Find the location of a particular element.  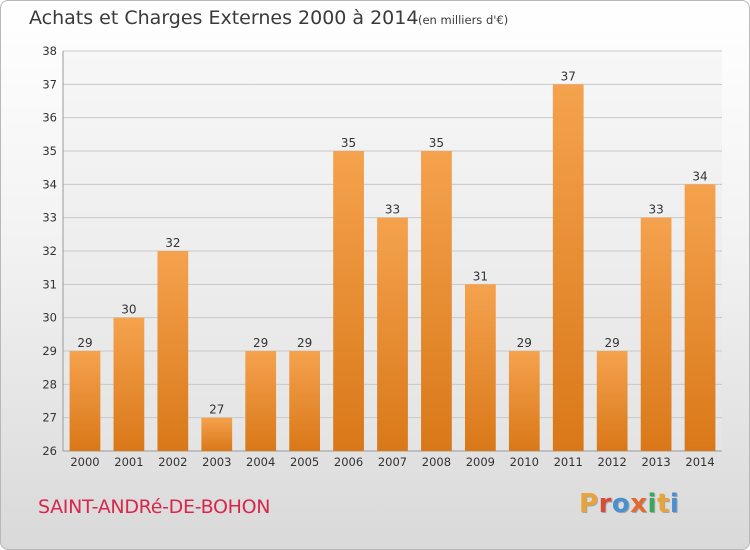

y-tick-label: 34 is located at coordinates (49, 184).